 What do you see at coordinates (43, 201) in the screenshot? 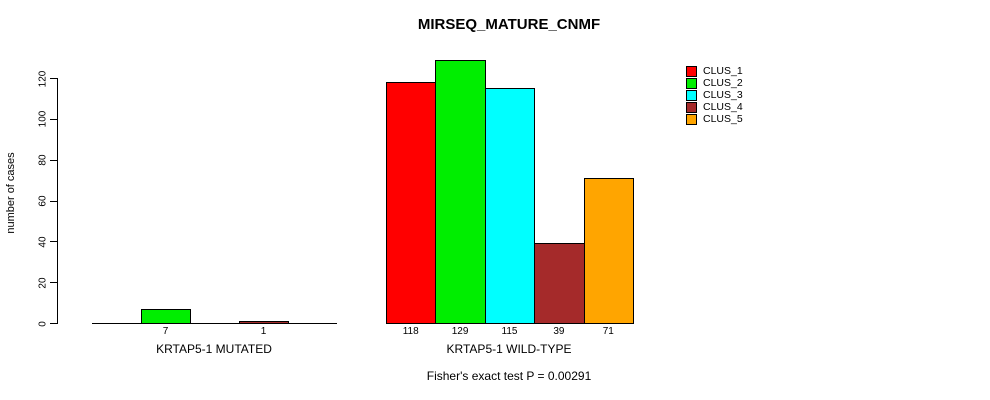
I see `y-axis-tick-label: 60` at bounding box center [43, 201].